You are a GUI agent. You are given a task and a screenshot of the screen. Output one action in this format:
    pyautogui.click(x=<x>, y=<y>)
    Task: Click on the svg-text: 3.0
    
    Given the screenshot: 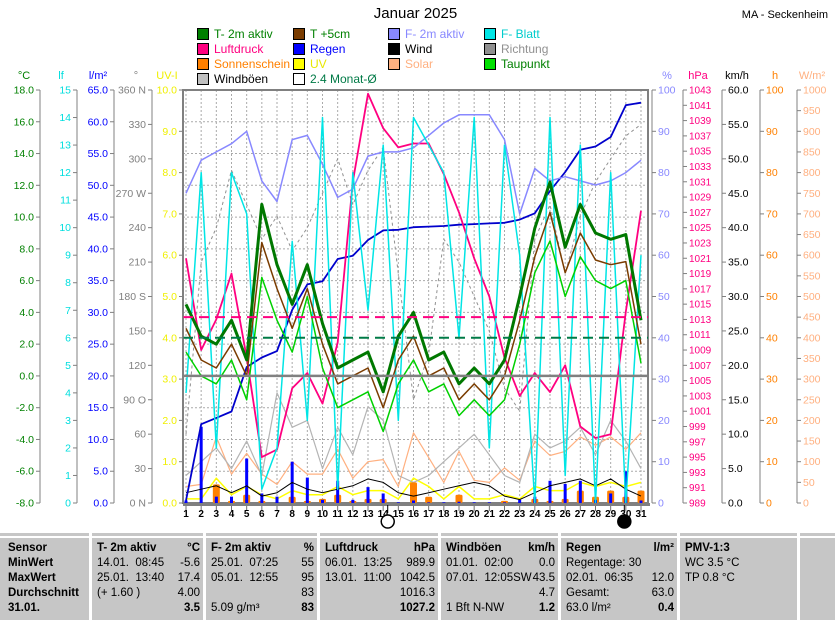 What is the action you would take?
    pyautogui.click(x=169, y=380)
    